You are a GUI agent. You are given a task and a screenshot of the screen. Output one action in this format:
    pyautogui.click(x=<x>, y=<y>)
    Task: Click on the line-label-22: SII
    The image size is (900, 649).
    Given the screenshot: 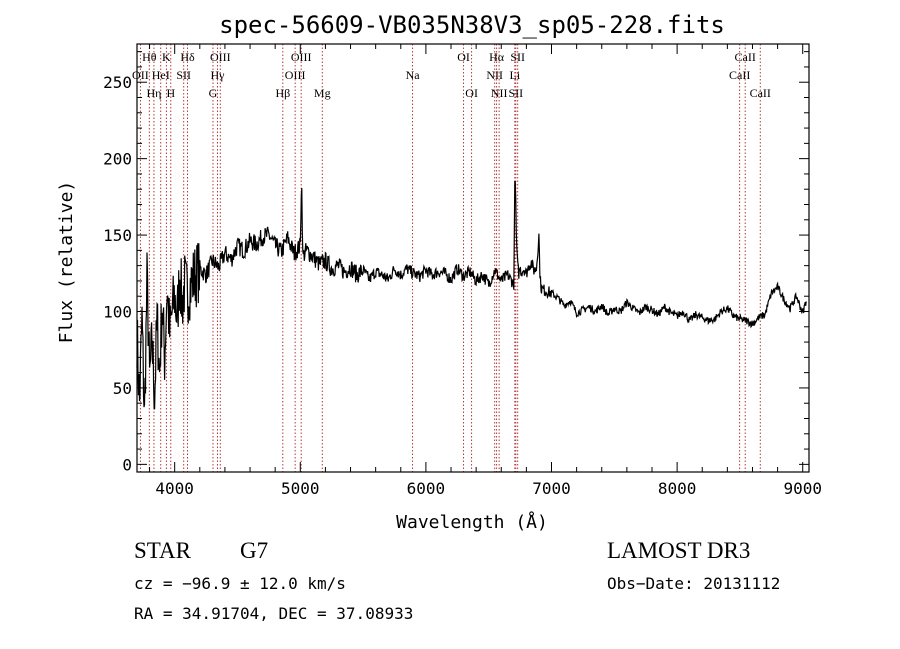 What is the action you would take?
    pyautogui.click(x=515, y=93)
    